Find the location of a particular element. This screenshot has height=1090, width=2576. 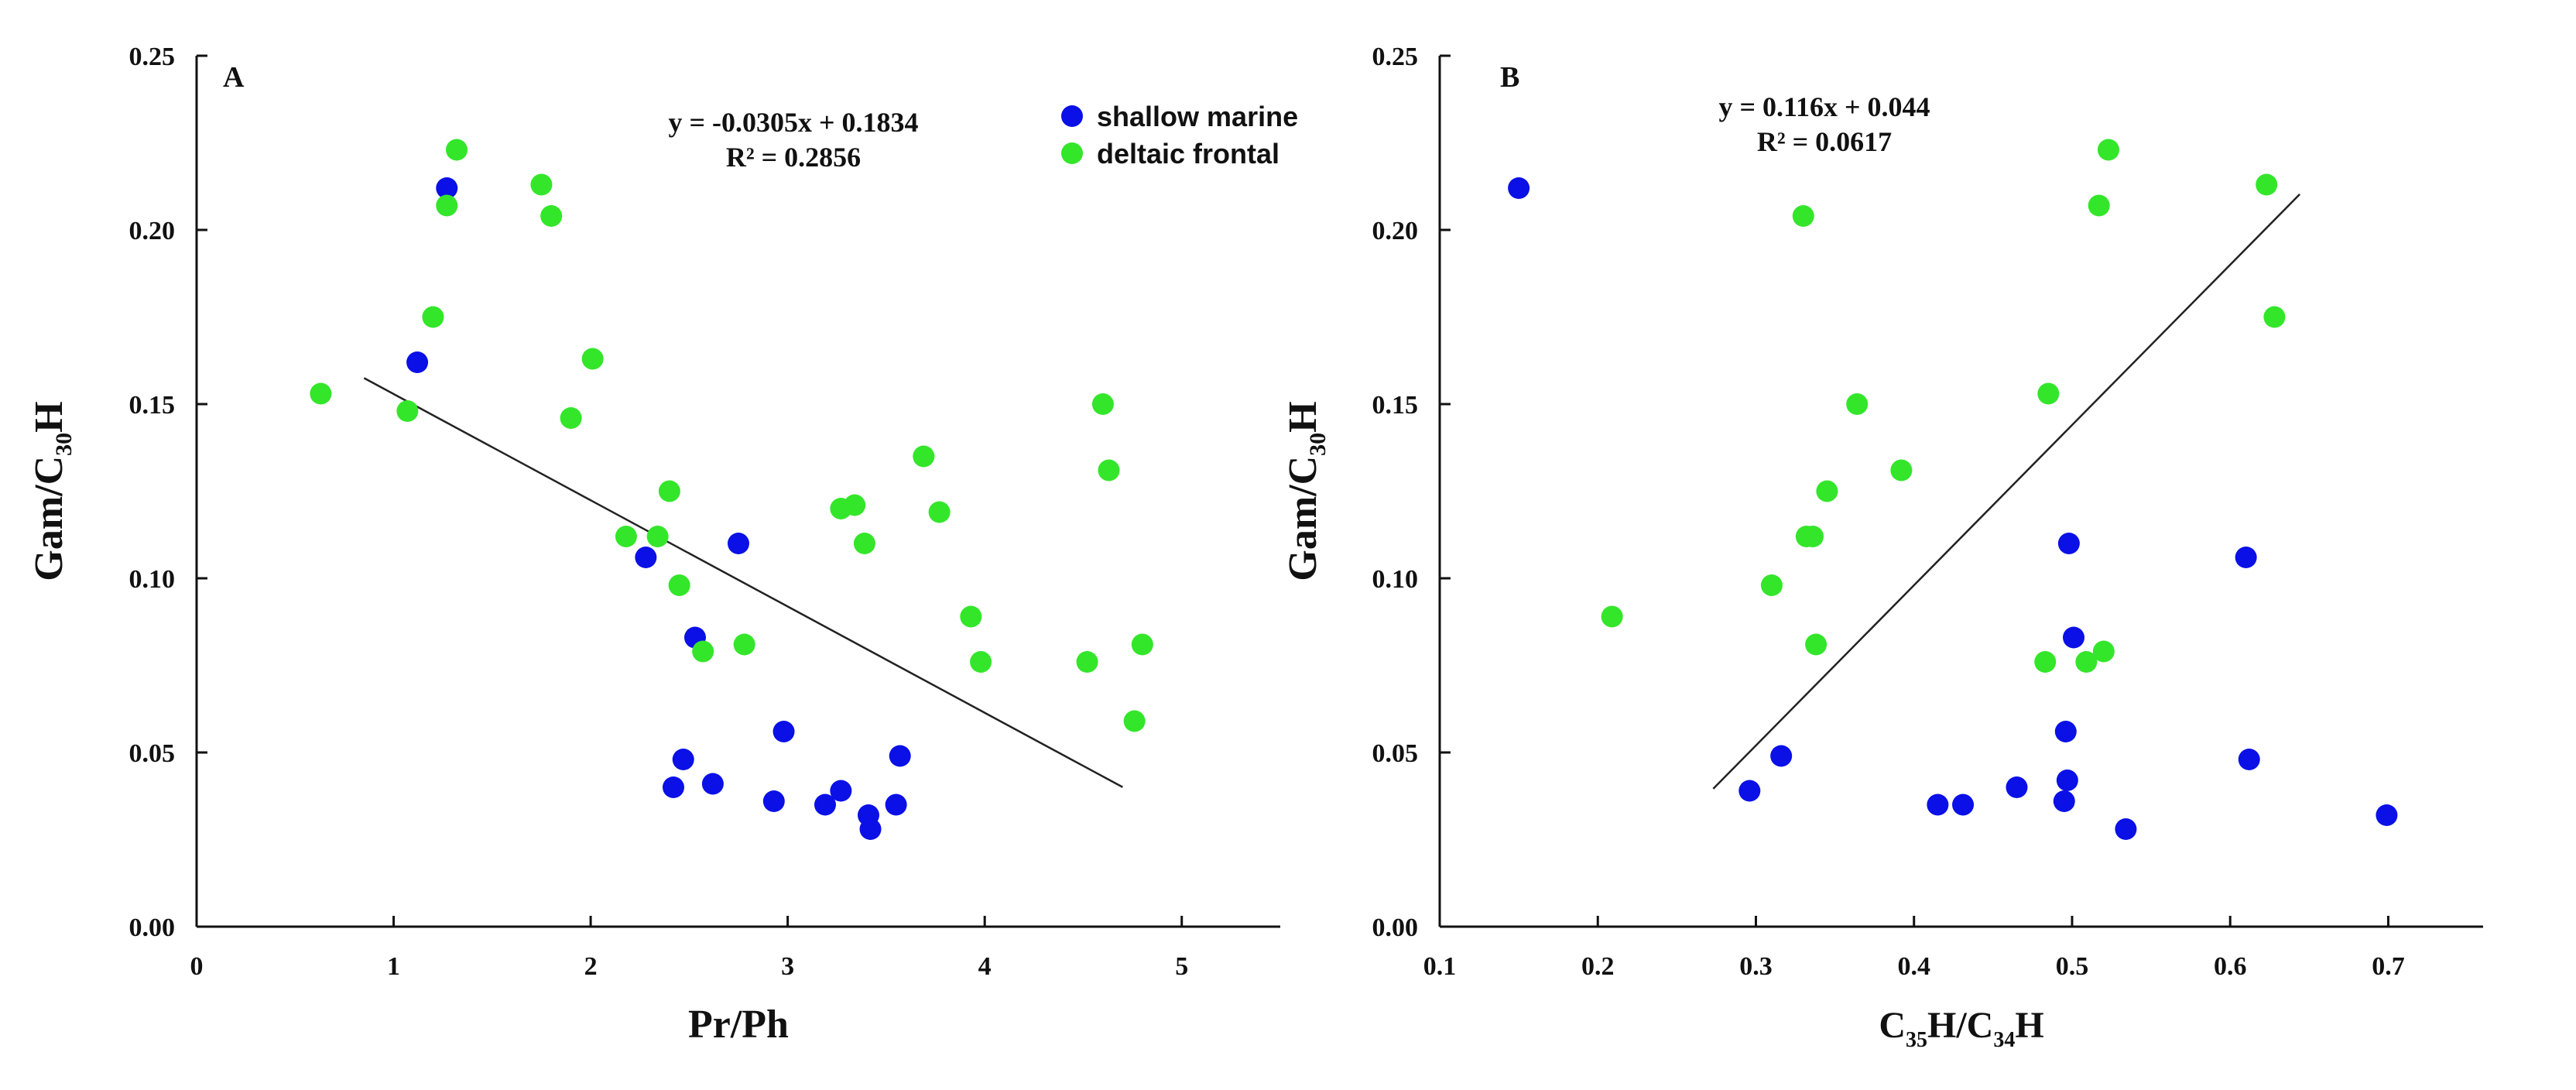

legend-label-deltaic-frontal: deltaic frontal is located at coordinates (1188, 154).